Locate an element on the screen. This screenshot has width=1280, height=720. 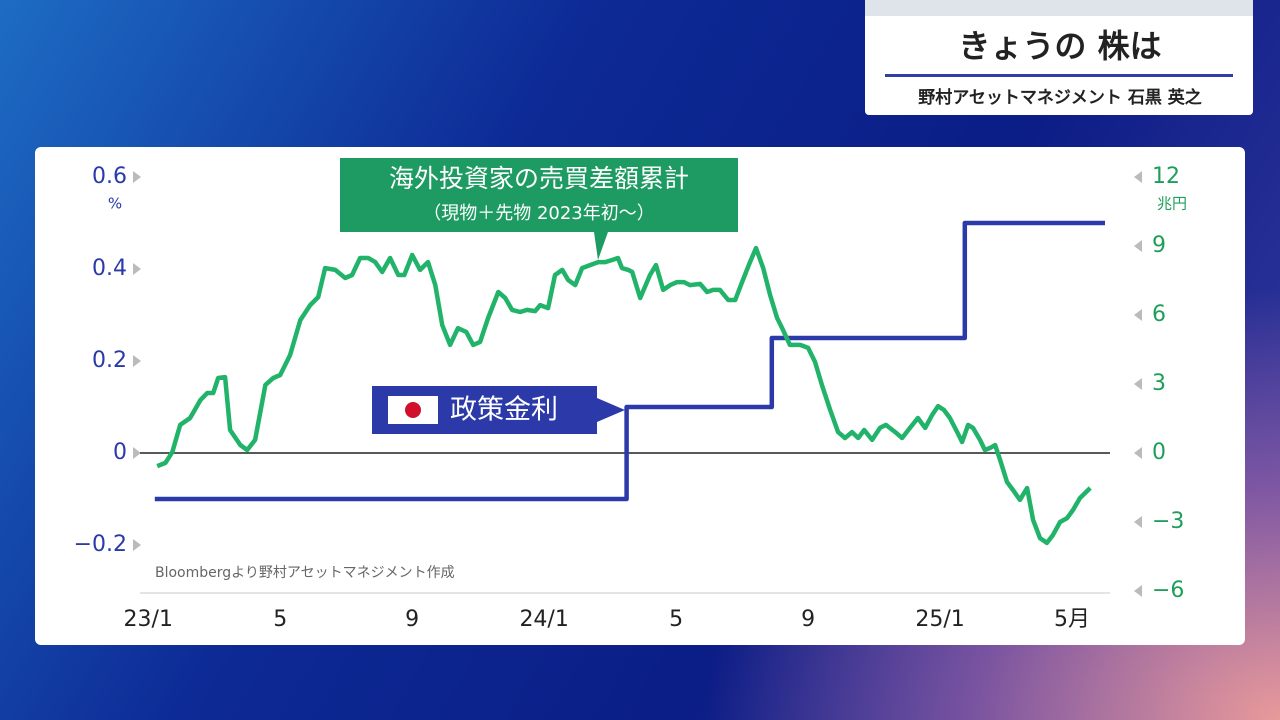
y-tick-label: 0.2 is located at coordinates (109, 360).